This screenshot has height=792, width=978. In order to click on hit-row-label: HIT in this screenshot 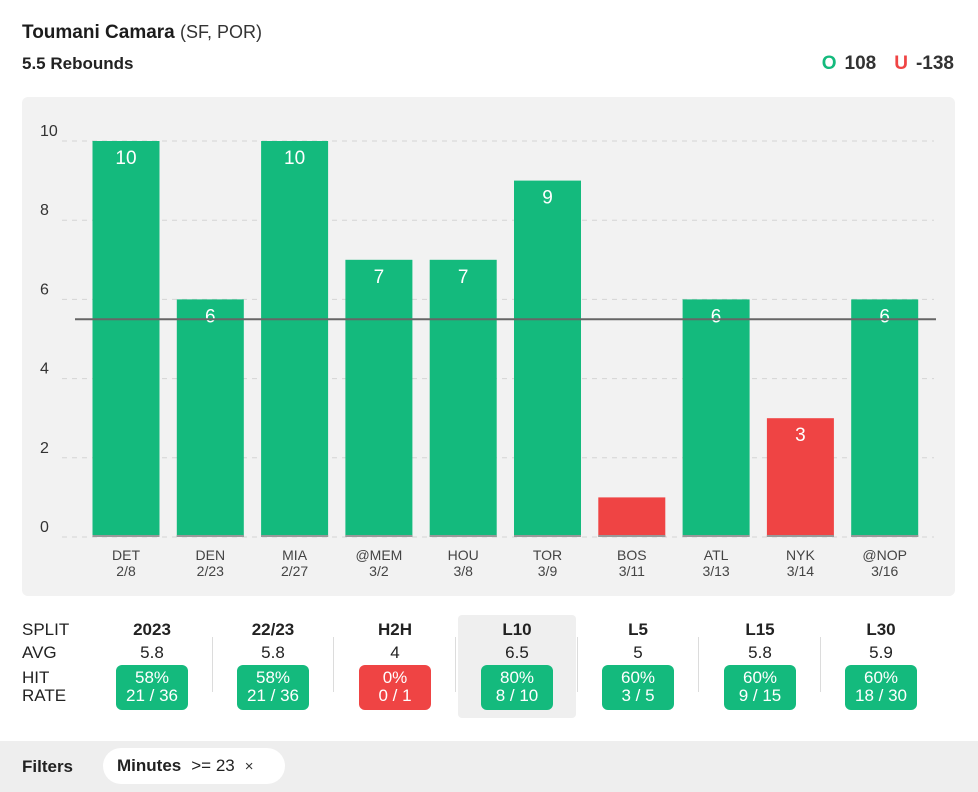, I will do `click(36, 677)`.